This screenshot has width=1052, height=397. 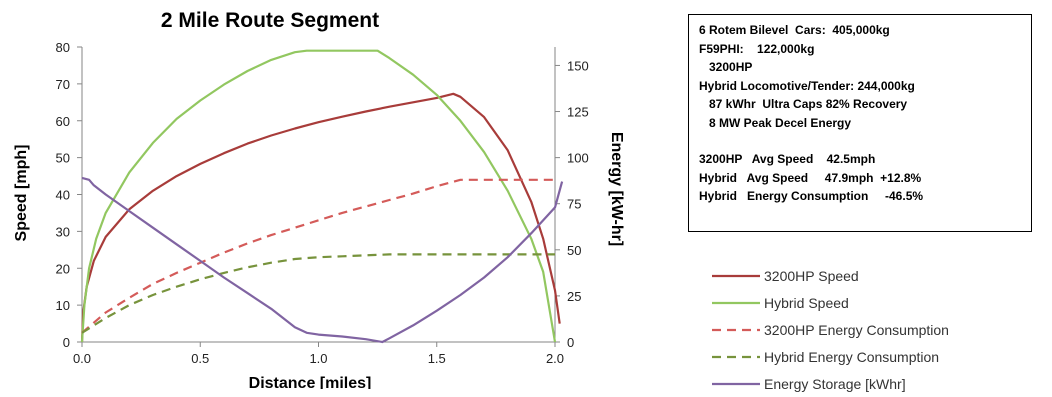 What do you see at coordinates (310, 382) in the screenshot?
I see `x-axis-title: Distance [miles]` at bounding box center [310, 382].